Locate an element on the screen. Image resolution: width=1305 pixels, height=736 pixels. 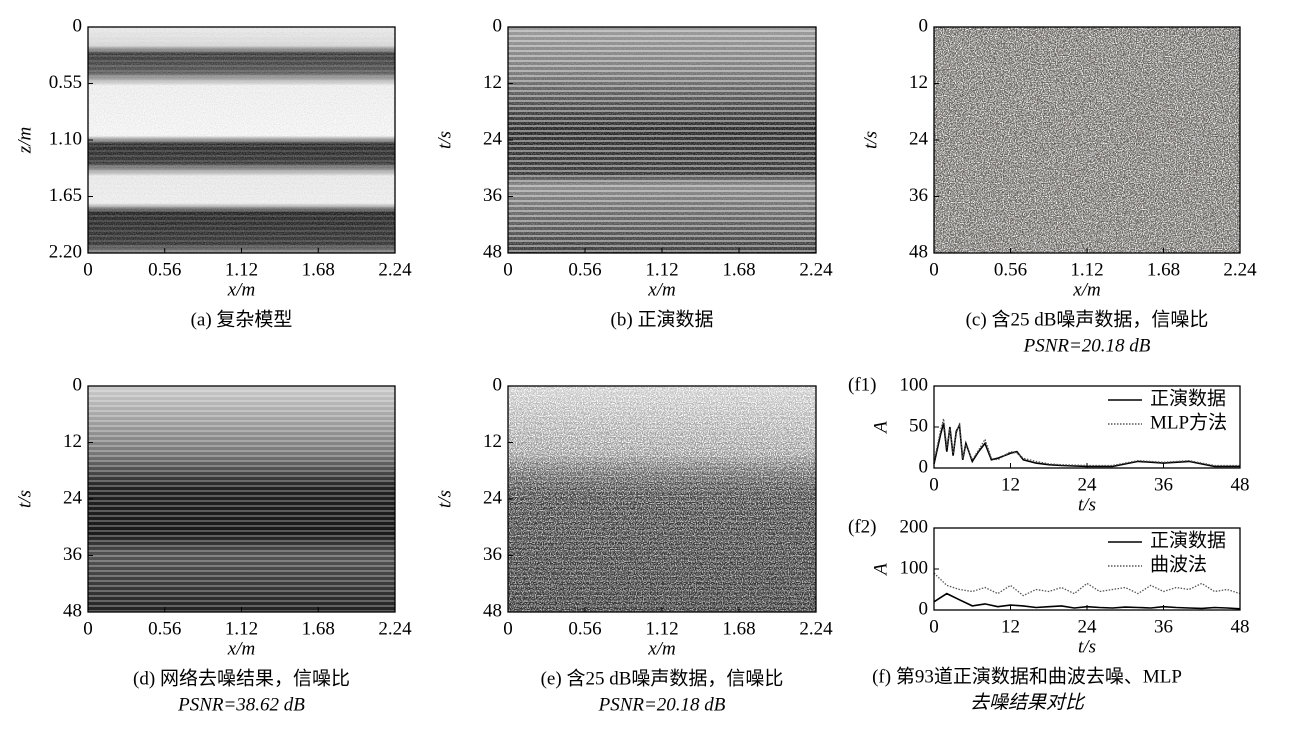
y-tick-label: 1.65 is located at coordinates (65, 195).